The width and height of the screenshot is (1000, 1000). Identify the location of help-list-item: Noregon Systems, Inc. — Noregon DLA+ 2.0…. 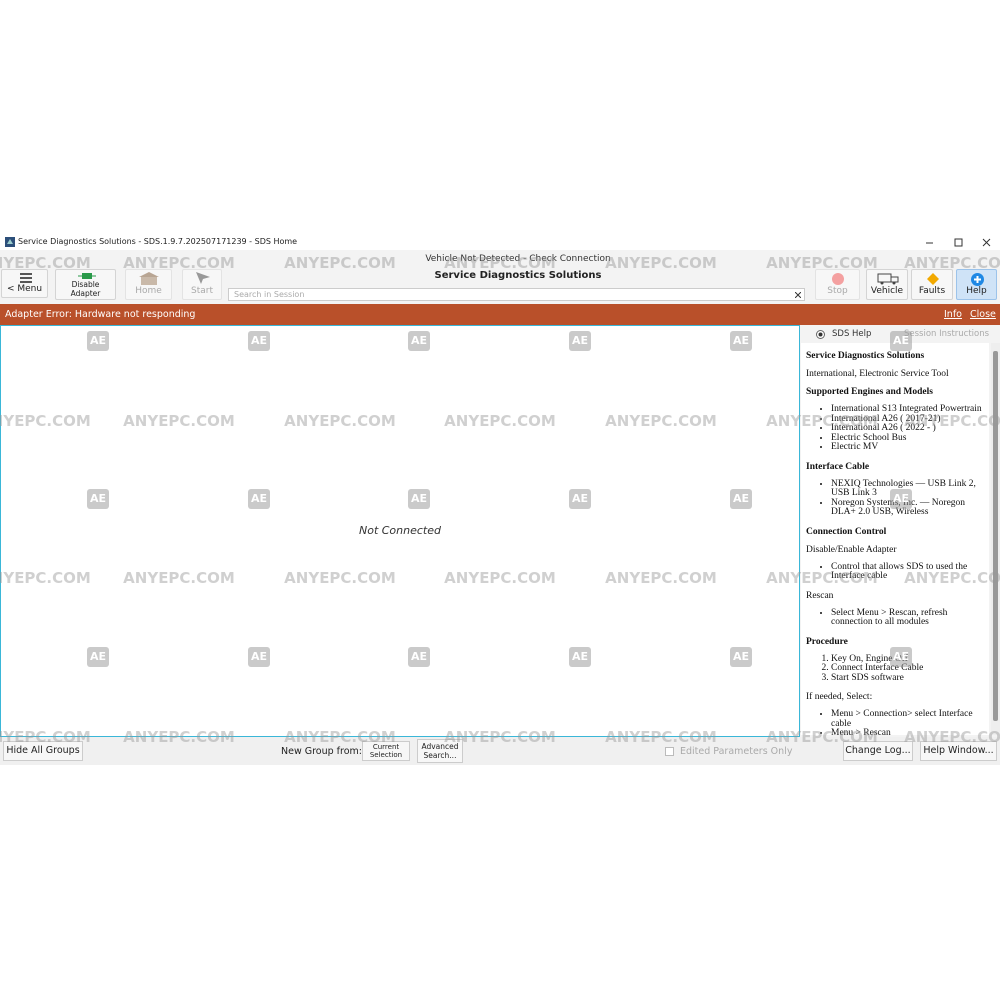
(908, 508).